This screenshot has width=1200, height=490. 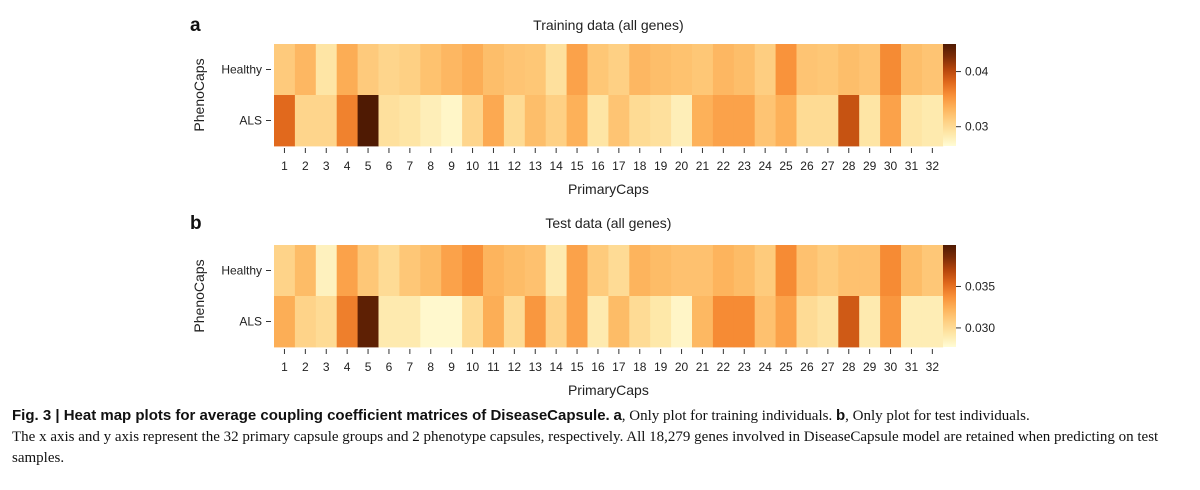 What do you see at coordinates (828, 166) in the screenshot?
I see `x-tick-label: 27` at bounding box center [828, 166].